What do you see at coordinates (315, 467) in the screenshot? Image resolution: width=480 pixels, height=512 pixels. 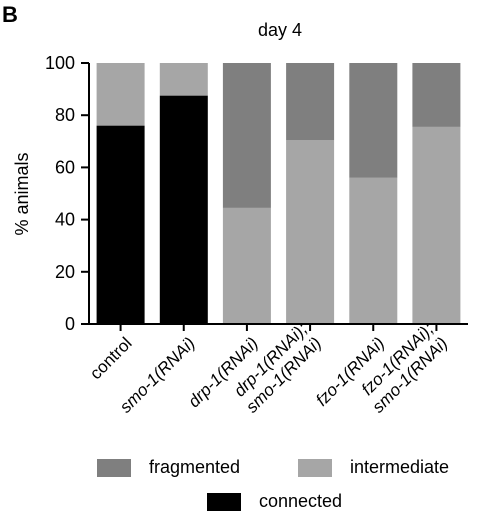 I see `legend-swatch-intermediate` at bounding box center [315, 467].